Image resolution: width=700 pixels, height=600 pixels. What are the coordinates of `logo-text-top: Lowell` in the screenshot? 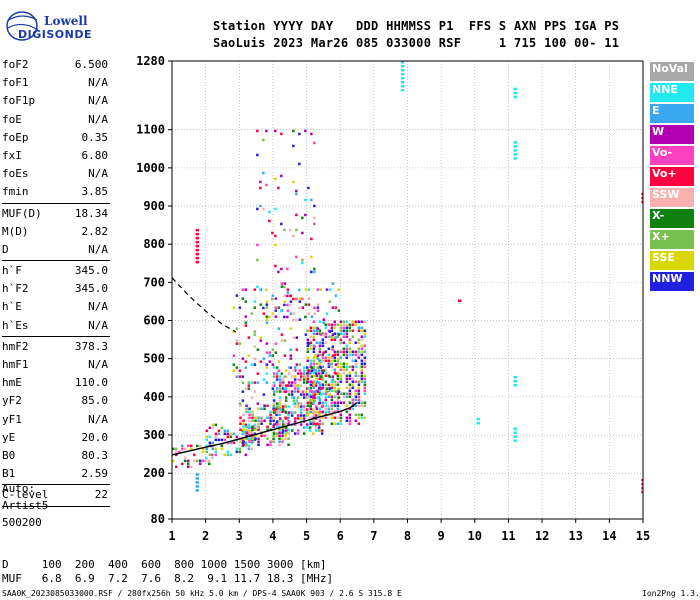 It's located at (66, 21).